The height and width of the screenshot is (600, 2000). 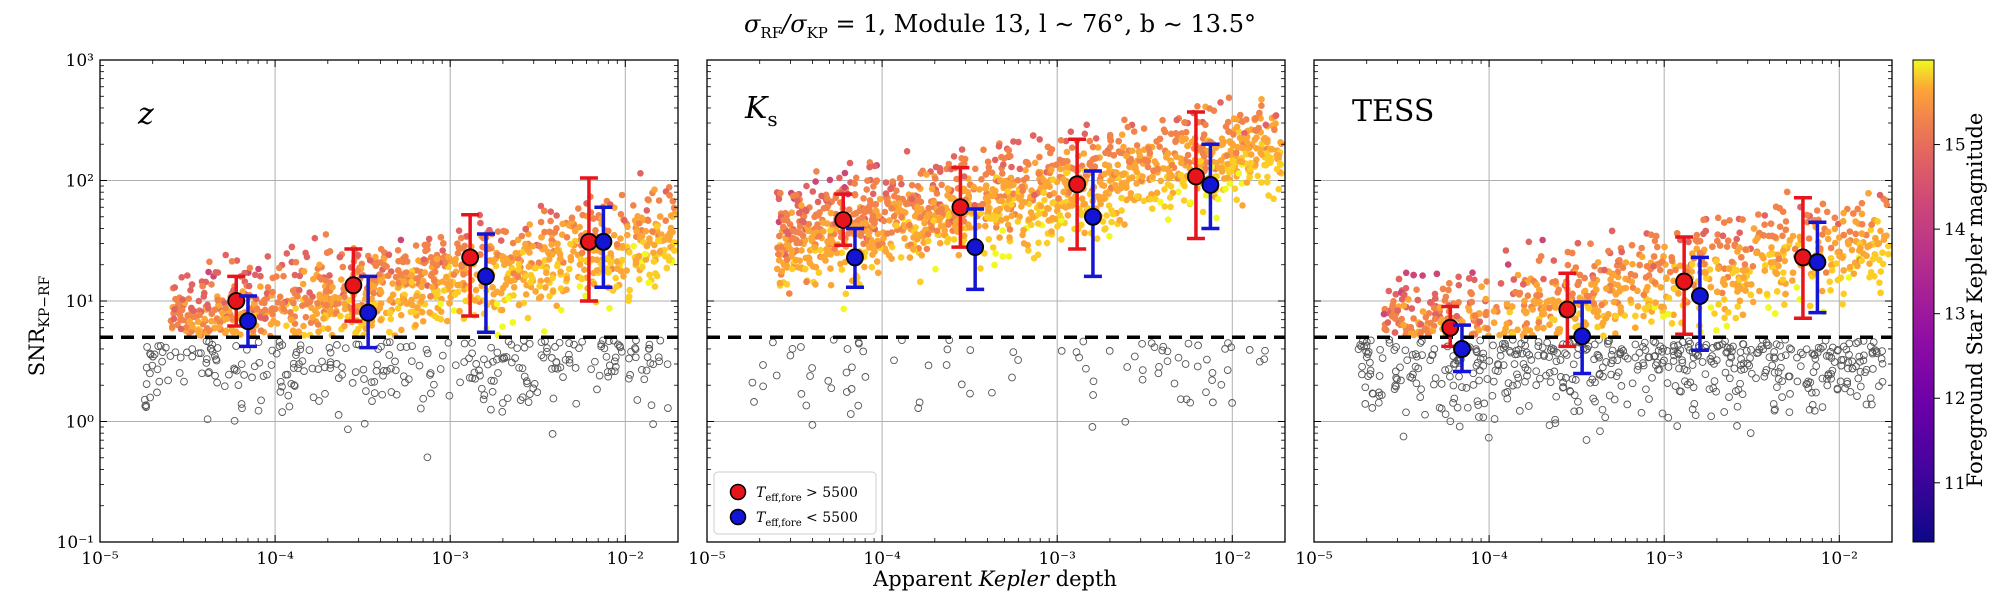 I want to click on y-tick-label: 10⁰, so click(x=80, y=423).